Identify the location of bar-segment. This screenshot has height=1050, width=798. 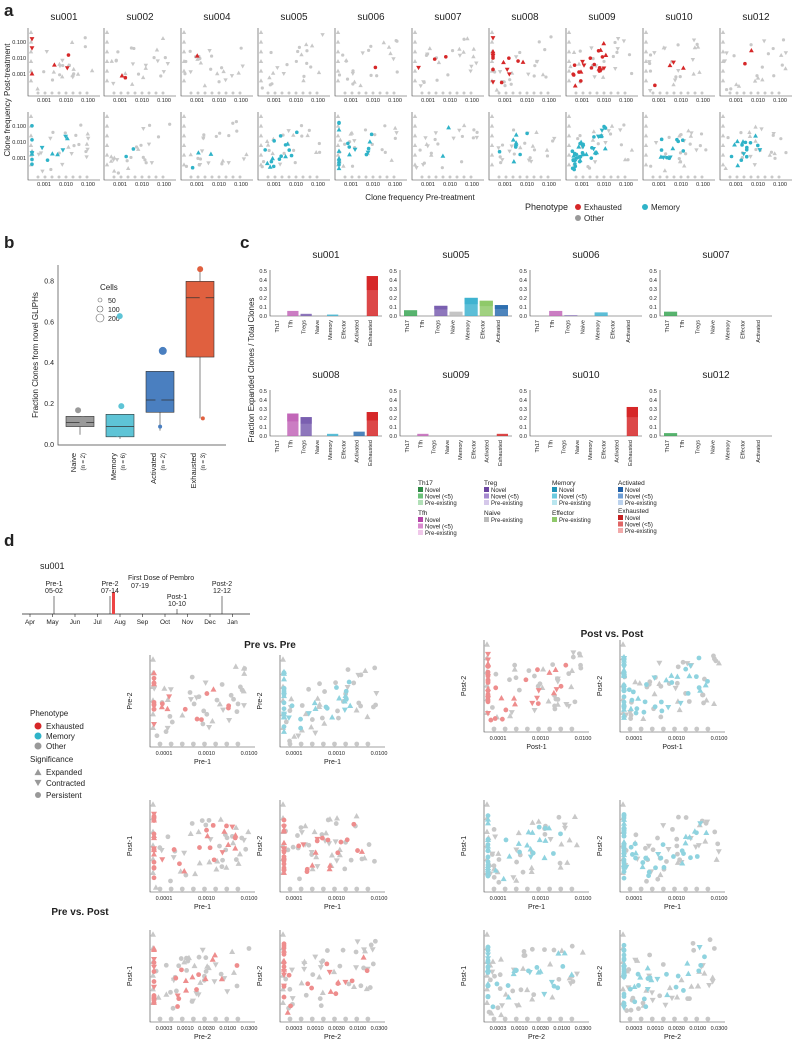
(372, 283).